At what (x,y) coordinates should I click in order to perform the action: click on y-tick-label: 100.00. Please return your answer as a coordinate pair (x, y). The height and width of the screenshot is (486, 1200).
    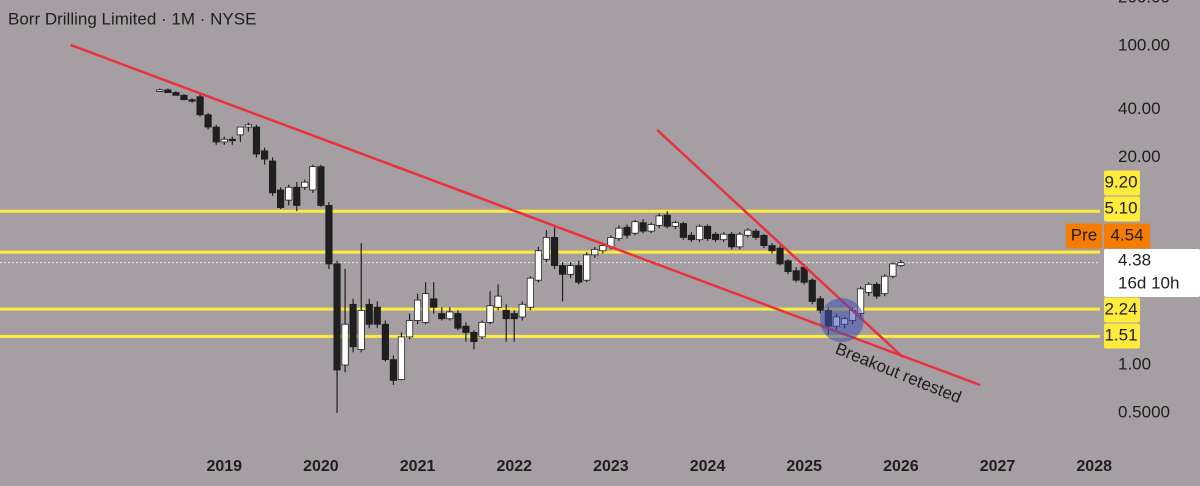
    Looking at the image, I should click on (1144, 44).